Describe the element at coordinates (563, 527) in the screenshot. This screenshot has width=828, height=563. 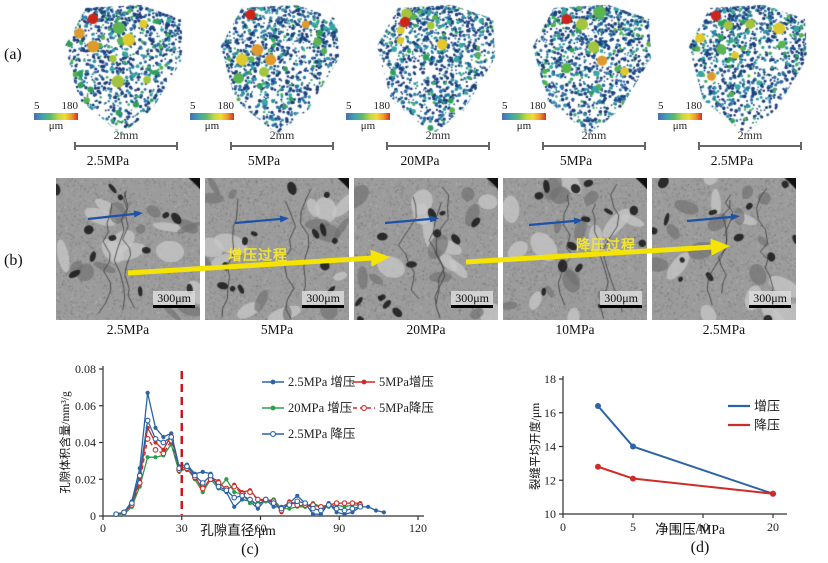
I see `x-tick-label: 0` at that location.